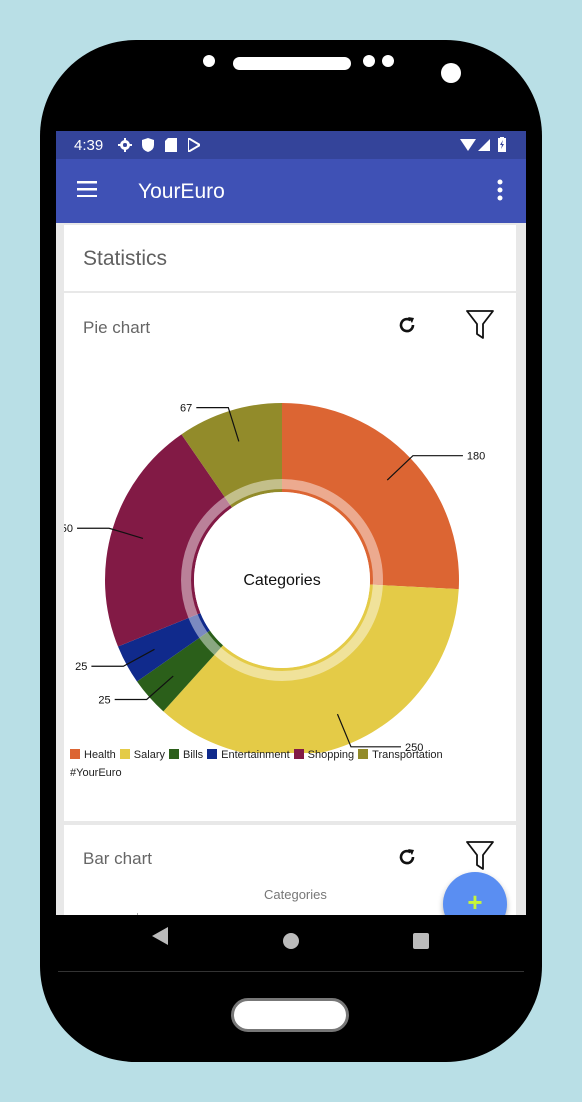 Image resolution: width=582 pixels, height=1102 pixels. I want to click on signal-icon, so click(484, 145).